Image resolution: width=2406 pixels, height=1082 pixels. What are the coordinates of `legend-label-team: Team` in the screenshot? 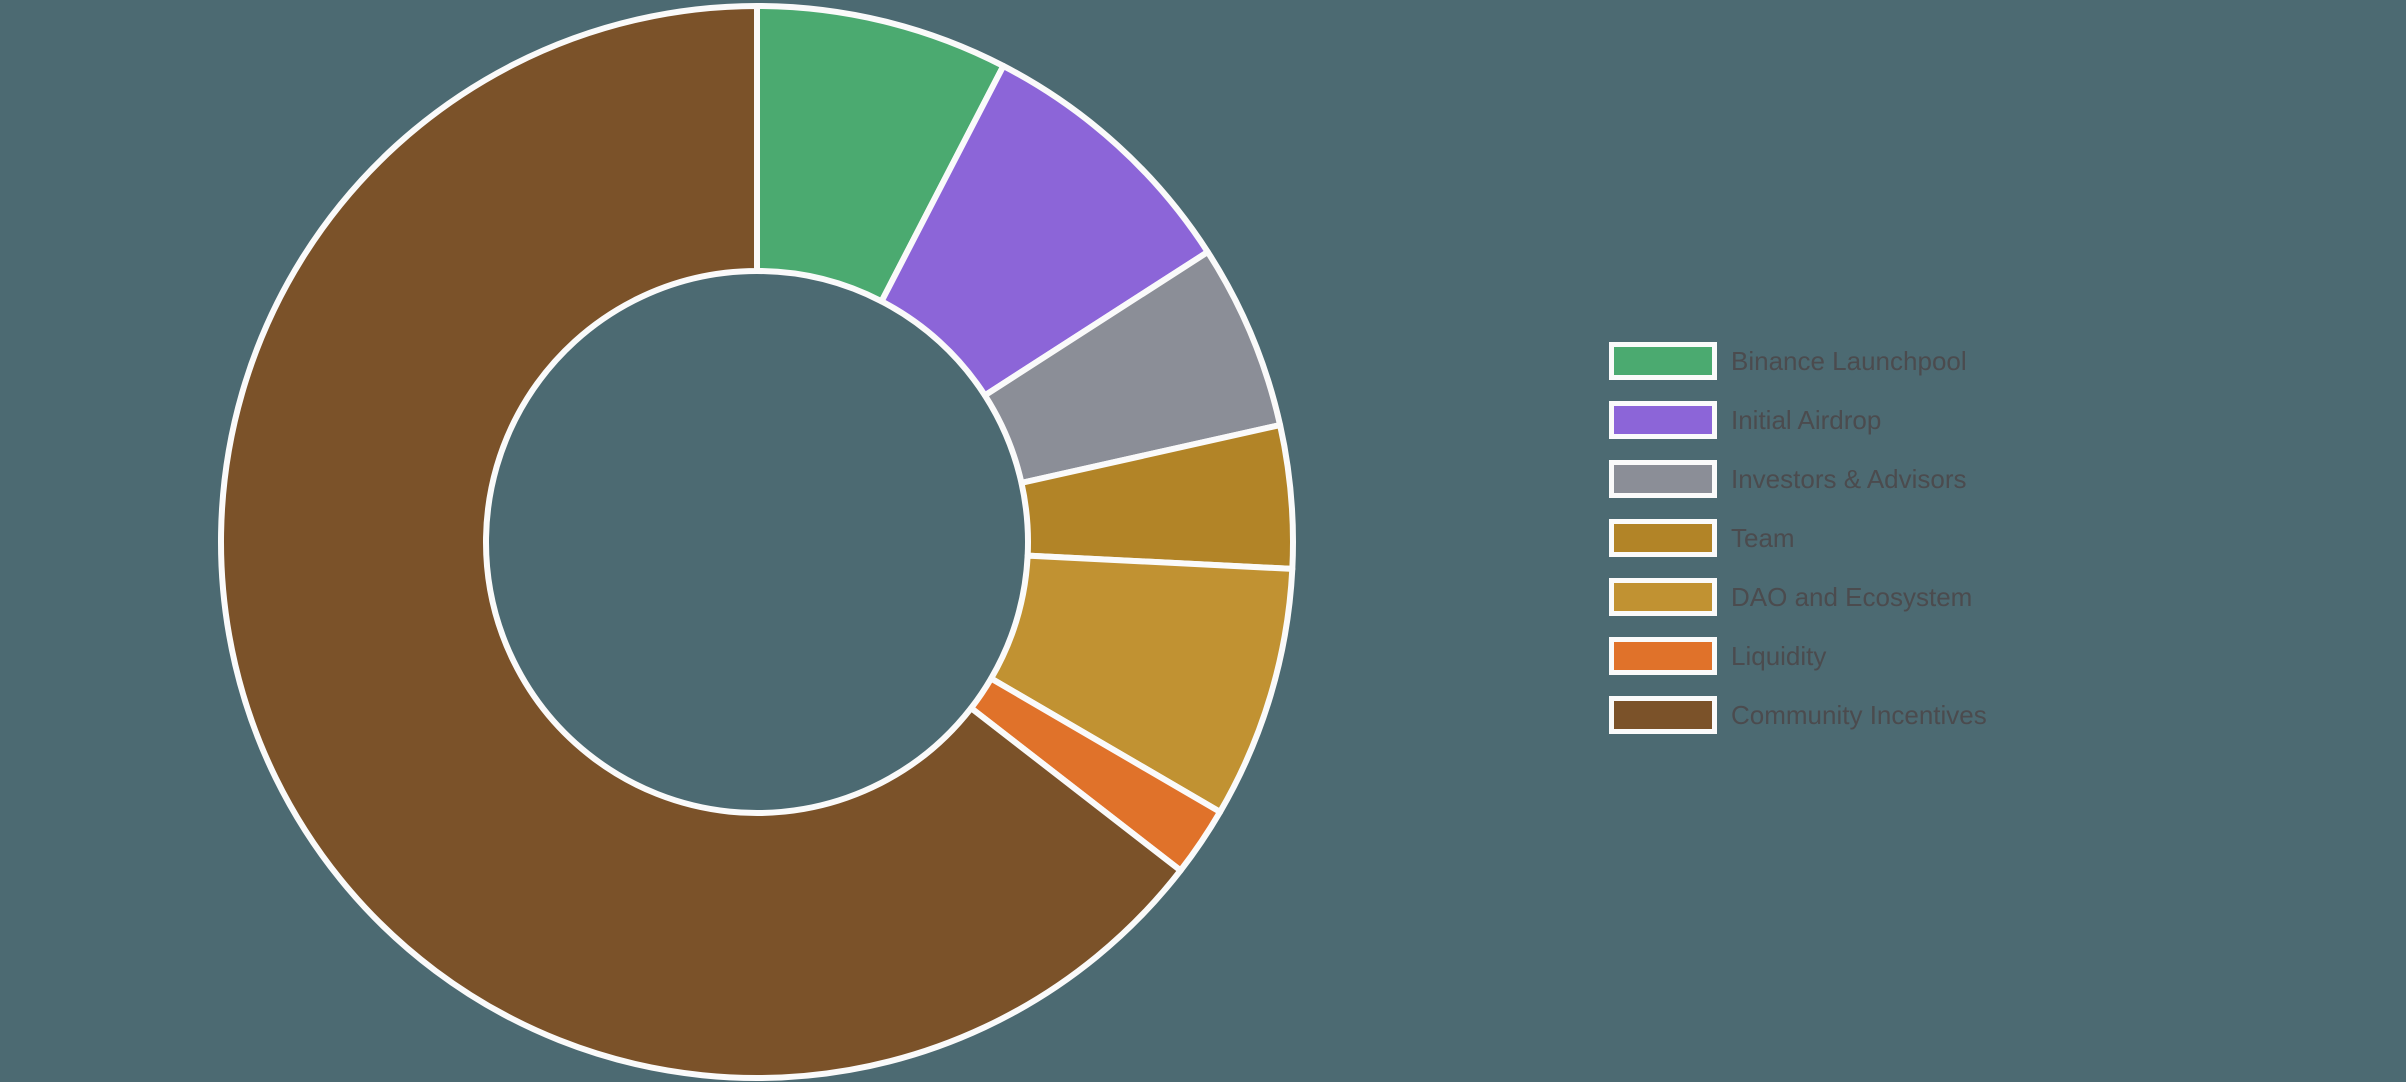 It's located at (1763, 538).